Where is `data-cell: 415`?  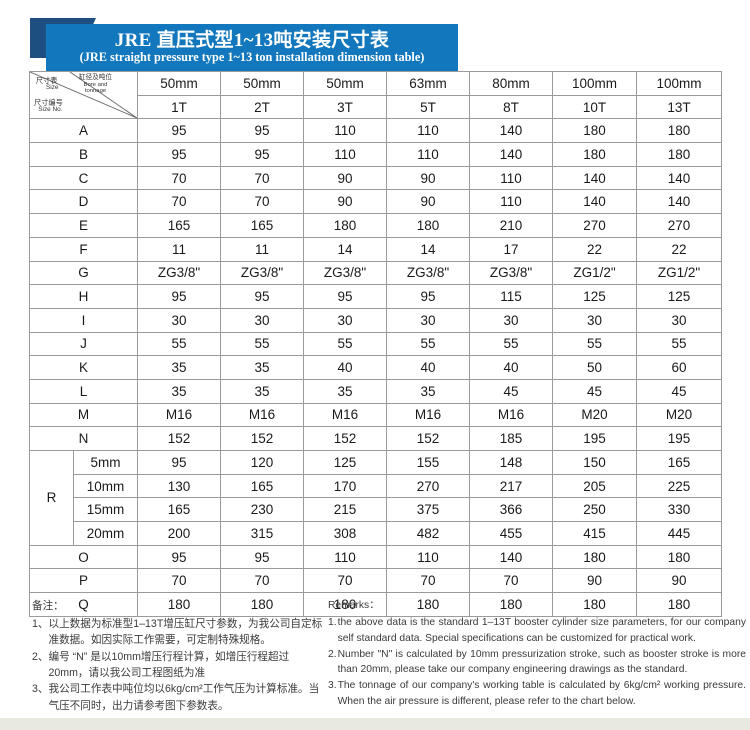 data-cell: 415 is located at coordinates (594, 533).